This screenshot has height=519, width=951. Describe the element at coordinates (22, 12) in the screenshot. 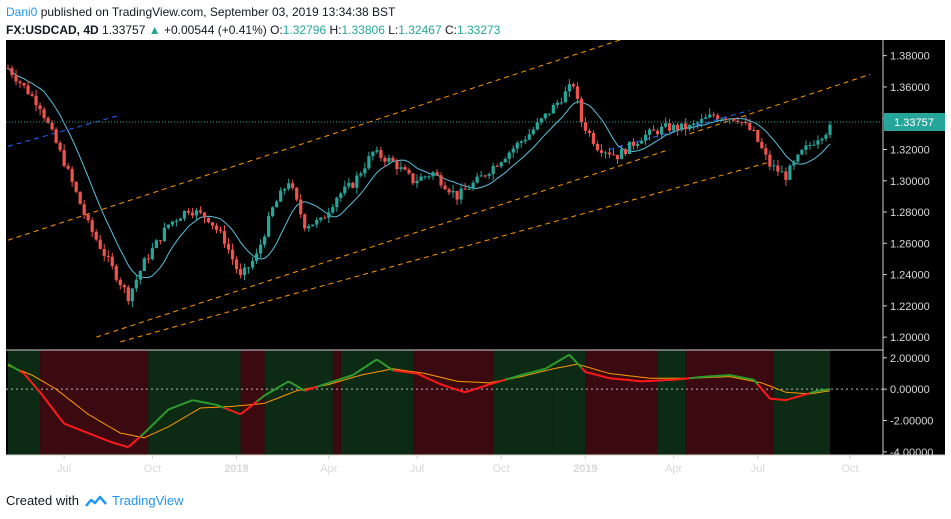

I see `author-link: Dani0` at that location.